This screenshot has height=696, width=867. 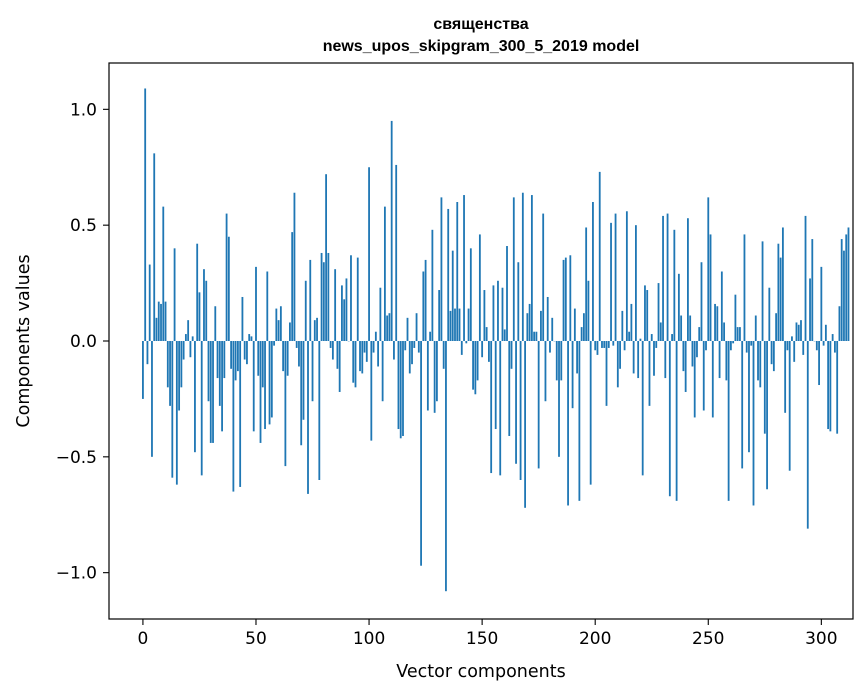 What do you see at coordinates (76, 458) in the screenshot?
I see `y-tick-label: −0.5` at bounding box center [76, 458].